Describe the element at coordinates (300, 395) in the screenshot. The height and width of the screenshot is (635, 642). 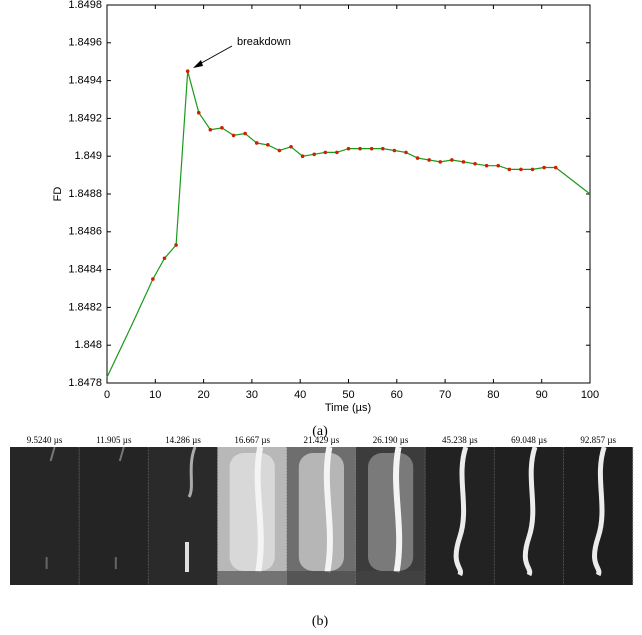
I see `x-tick-label: 40` at that location.